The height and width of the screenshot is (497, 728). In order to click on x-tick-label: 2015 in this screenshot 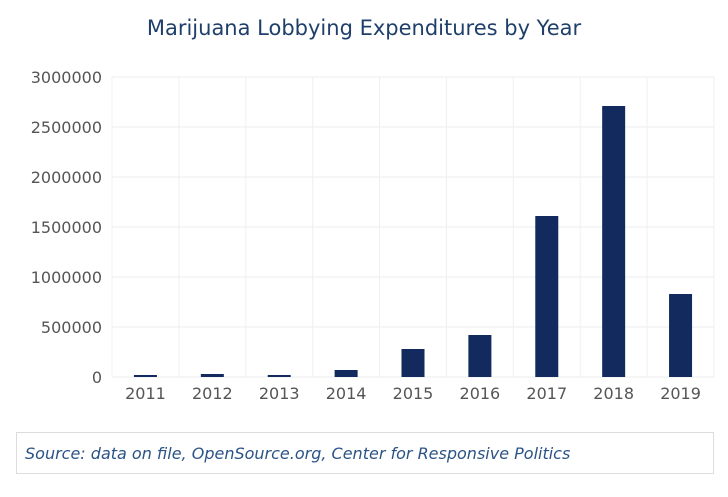, I will do `click(413, 393)`.